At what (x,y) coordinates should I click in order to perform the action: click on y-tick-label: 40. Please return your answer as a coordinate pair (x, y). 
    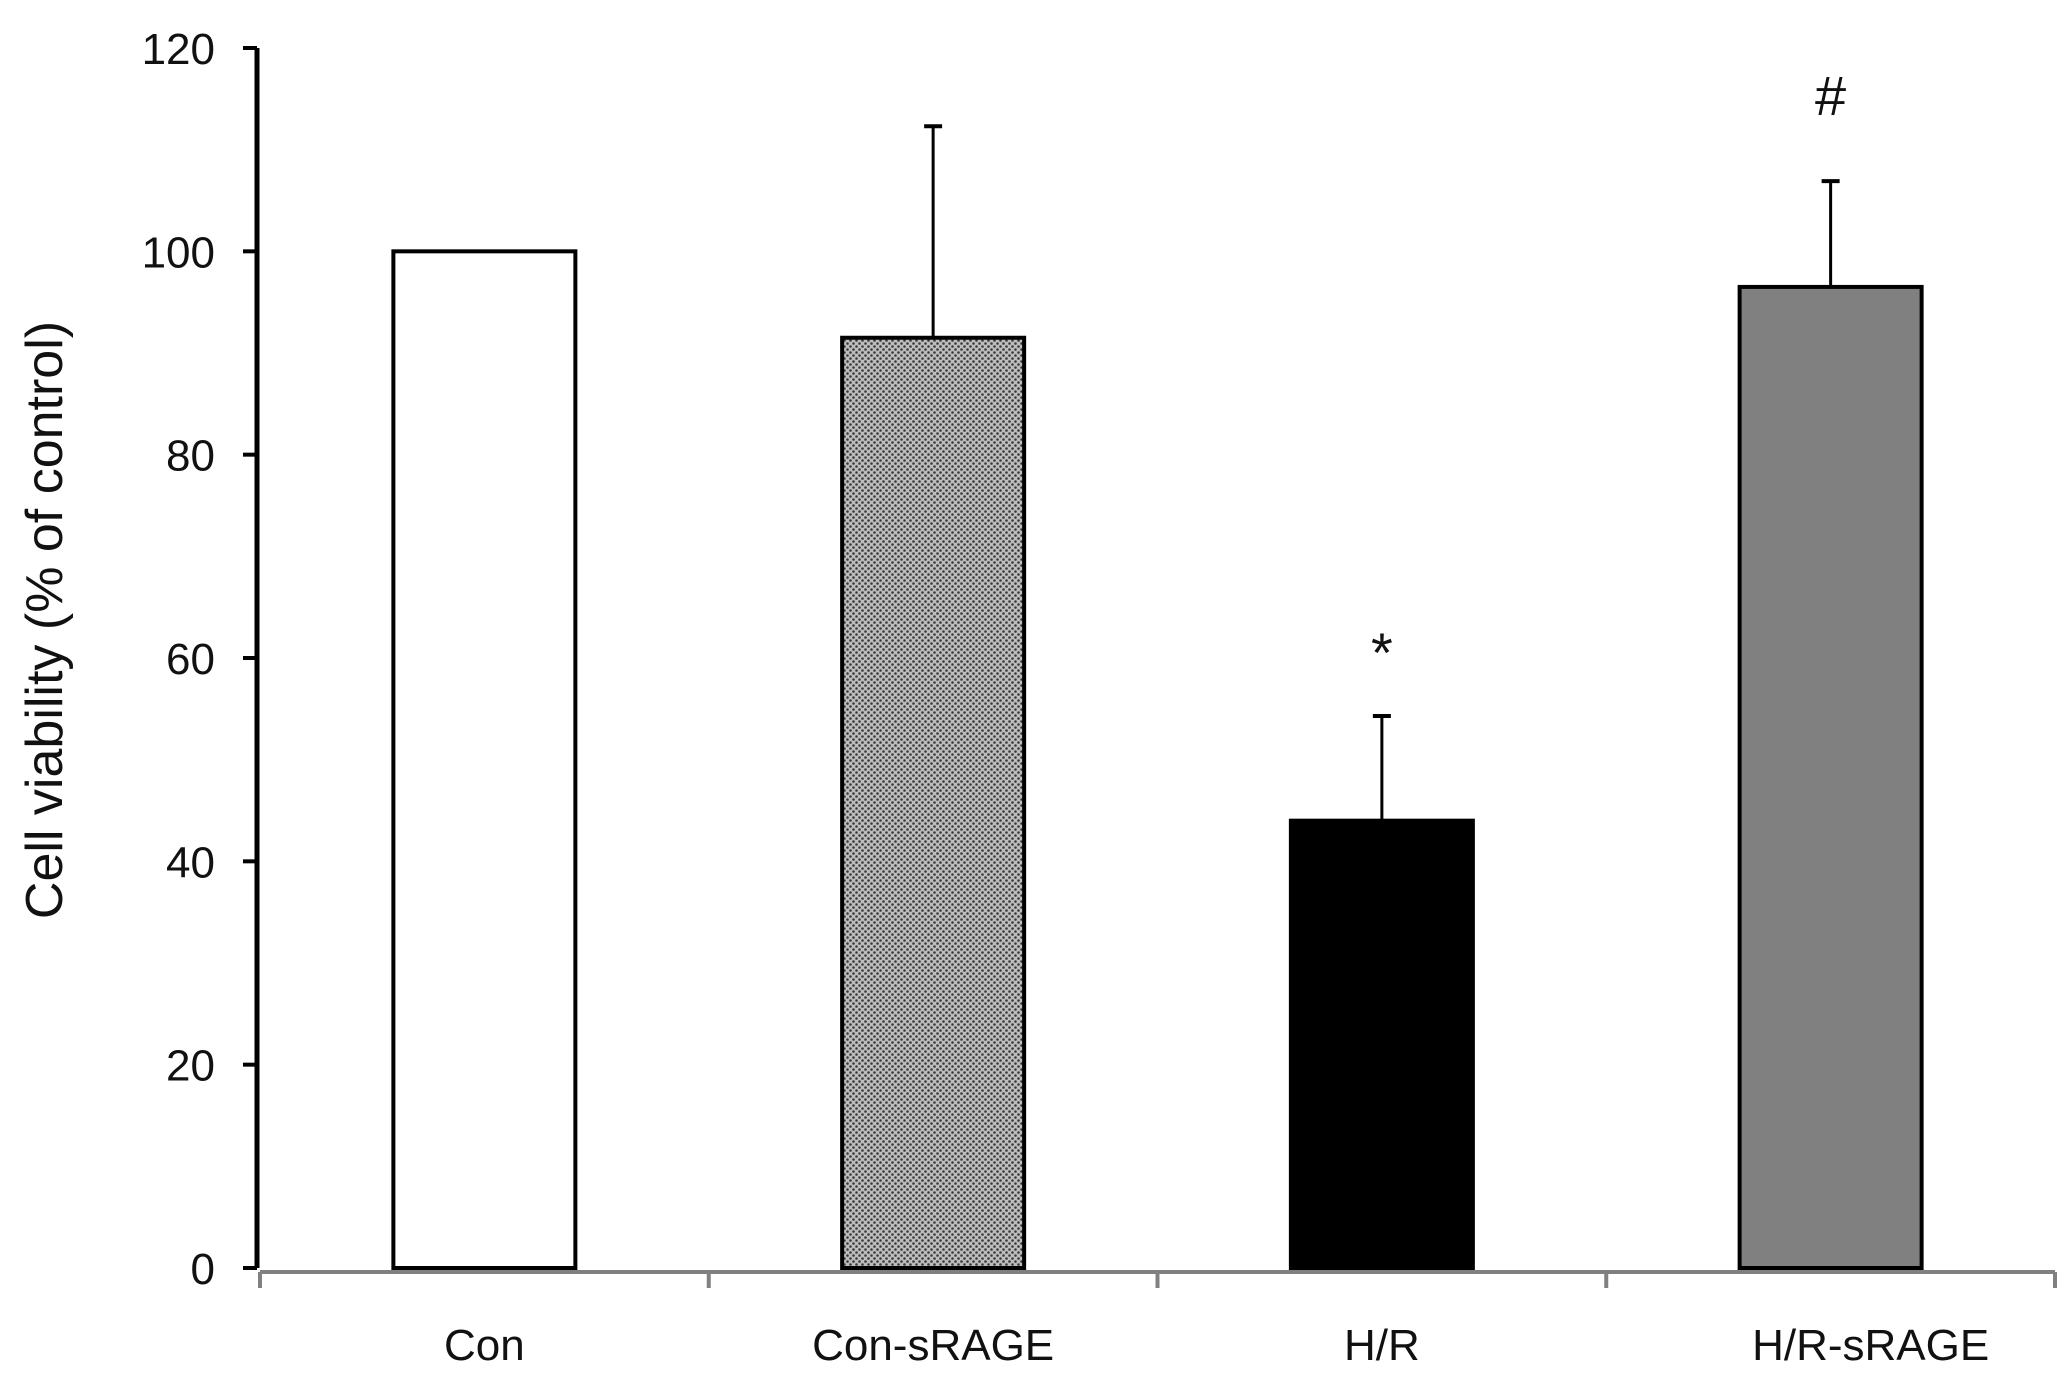
    Looking at the image, I should click on (190, 862).